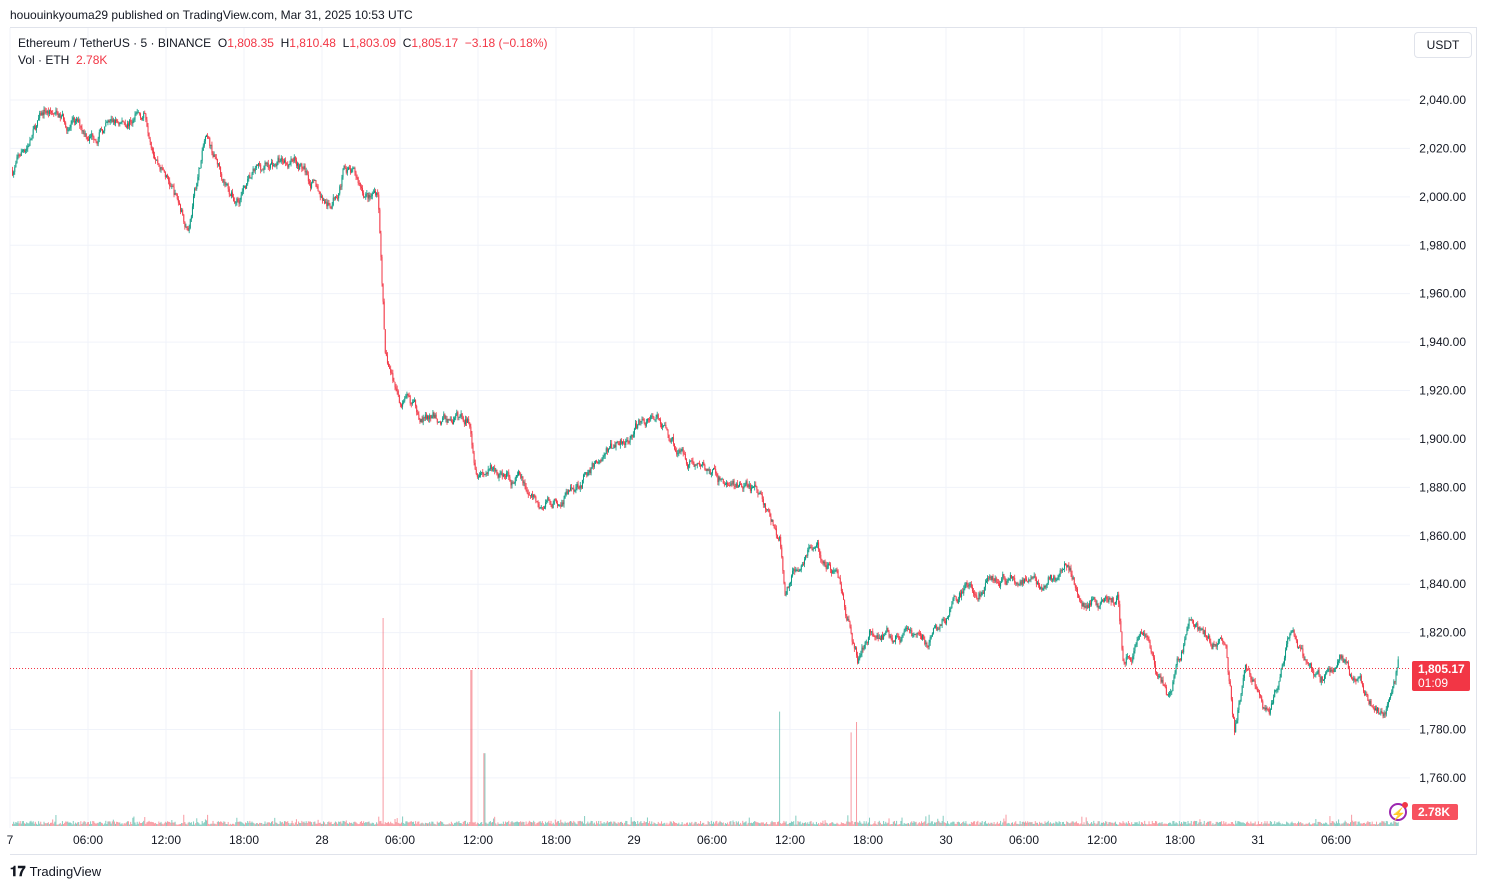 This screenshot has width=1486, height=889. Describe the element at coordinates (44, 60) in the screenshot. I see `volume-label: Vol · ETH` at that location.